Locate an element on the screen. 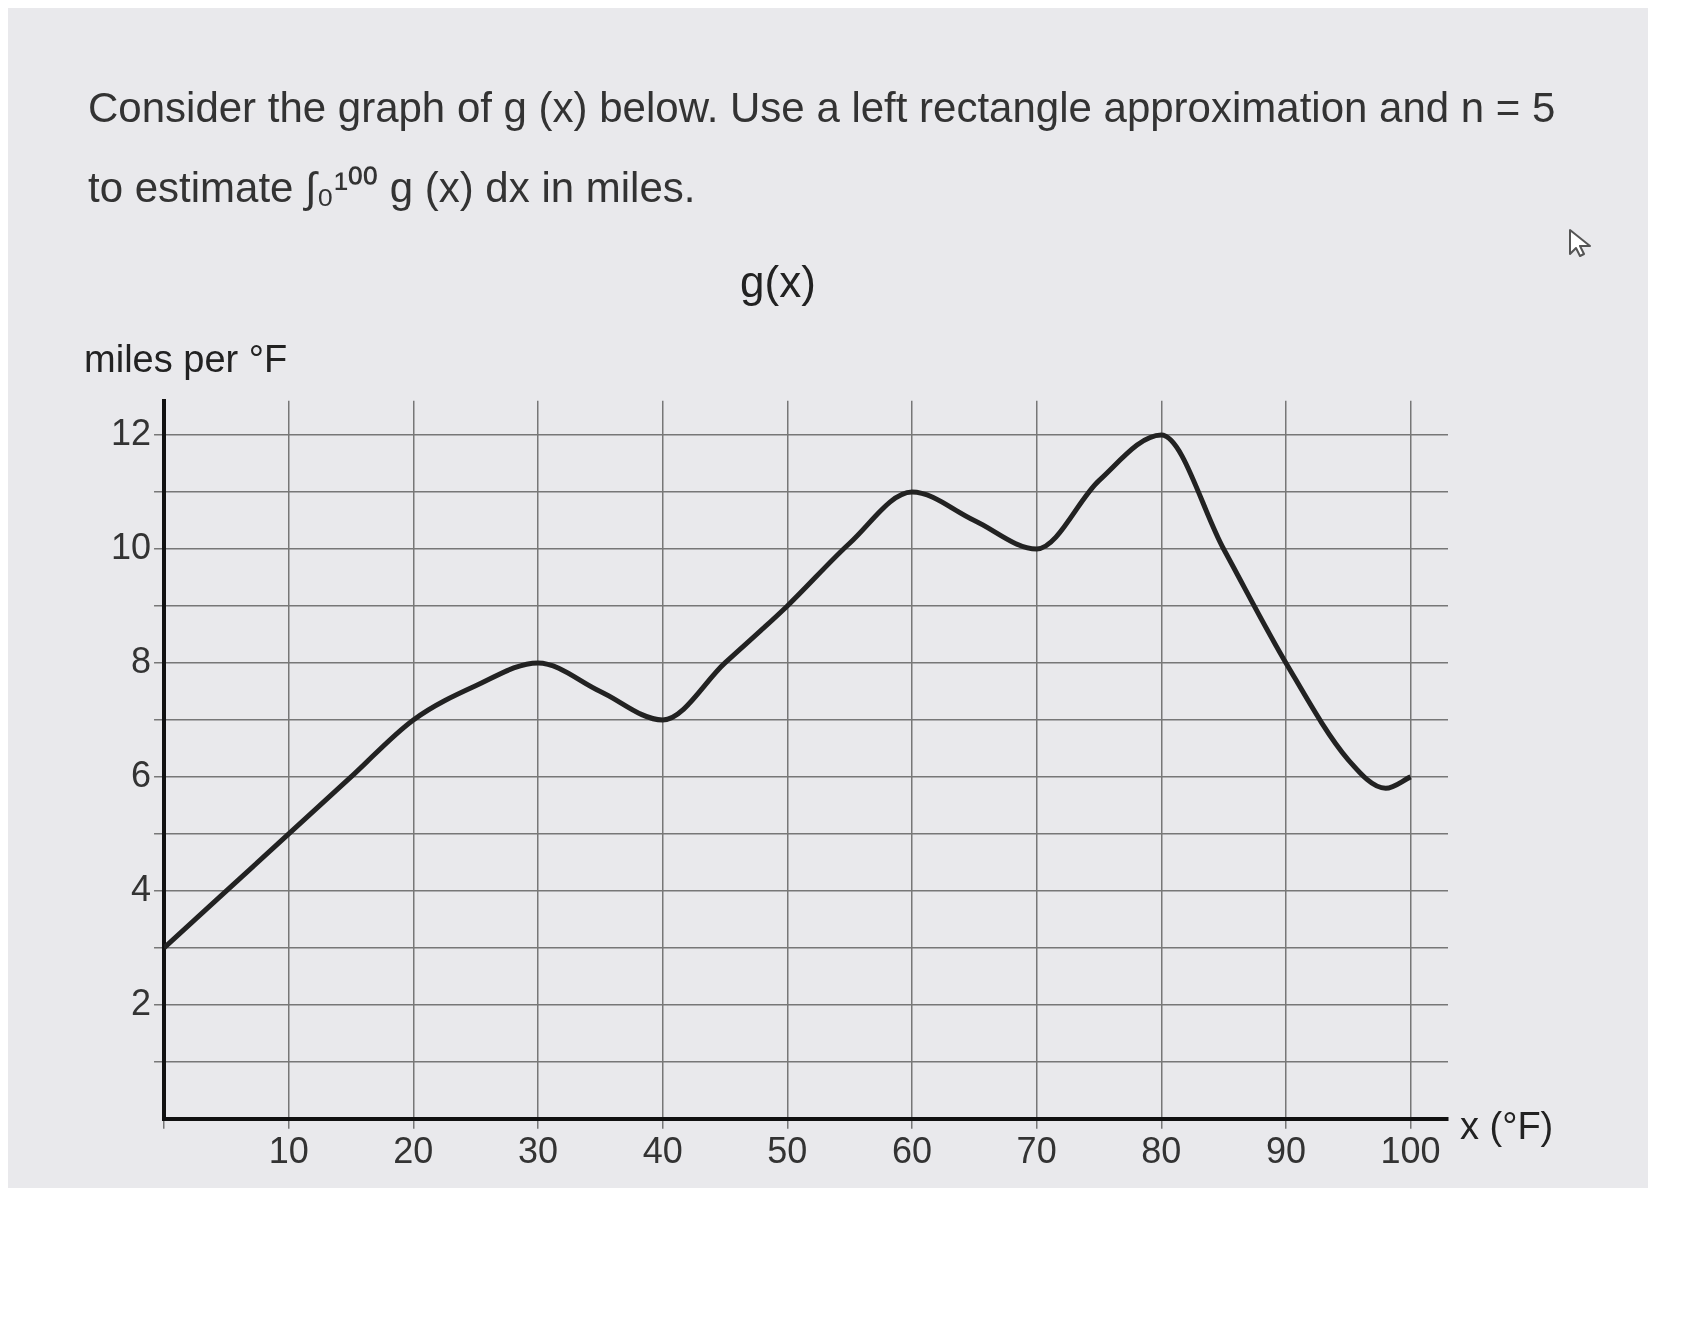  x-tick-label: 100 is located at coordinates (1410, 1150).